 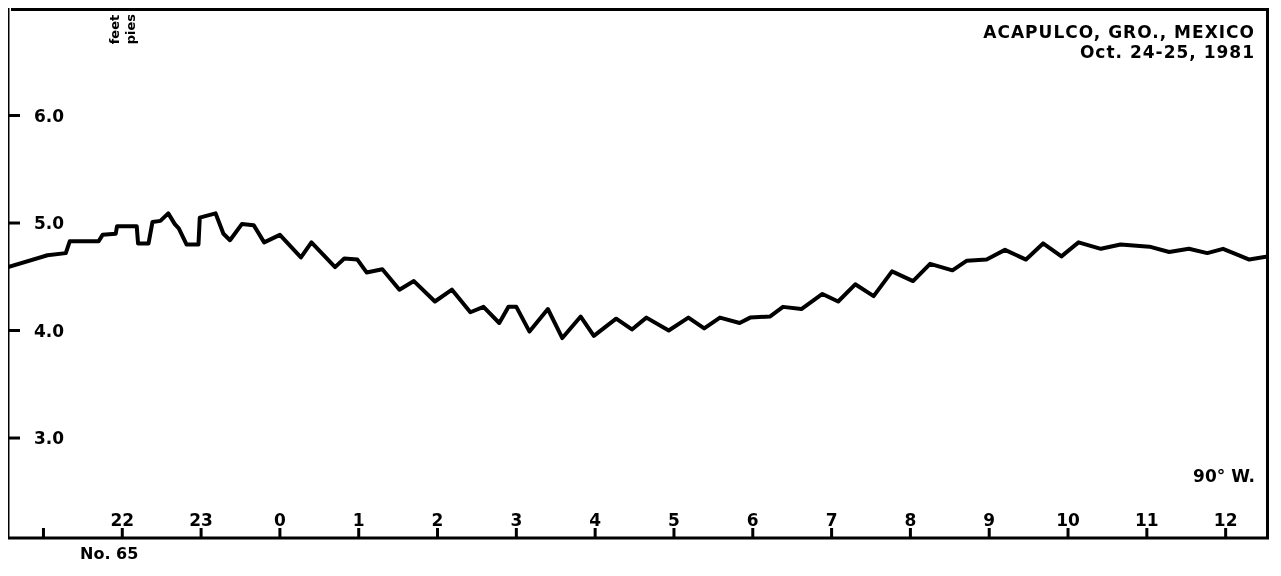 I want to click on x-tick-label: 8, so click(x=910, y=520).